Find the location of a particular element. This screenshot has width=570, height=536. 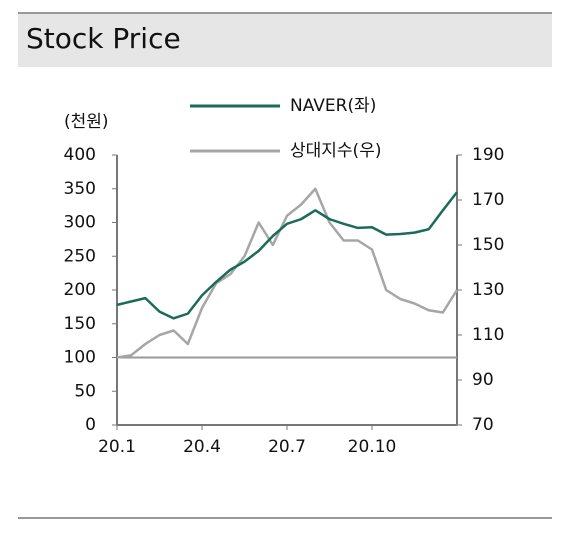

y2-tick-label: 90 is located at coordinates (483, 380).